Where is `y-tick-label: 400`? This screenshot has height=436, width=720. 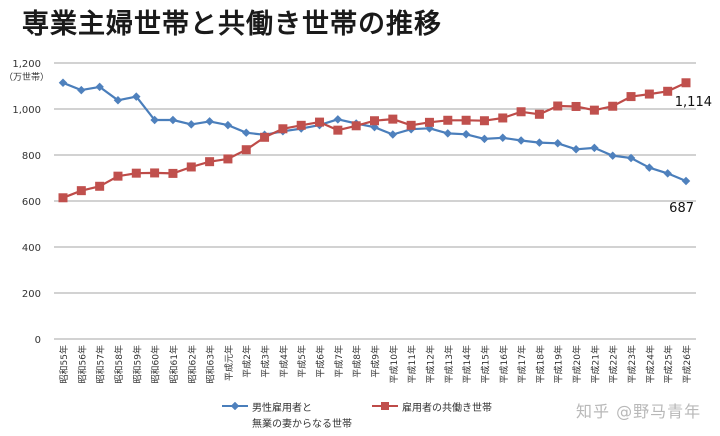
y-tick-label: 400 is located at coordinates (31, 248).